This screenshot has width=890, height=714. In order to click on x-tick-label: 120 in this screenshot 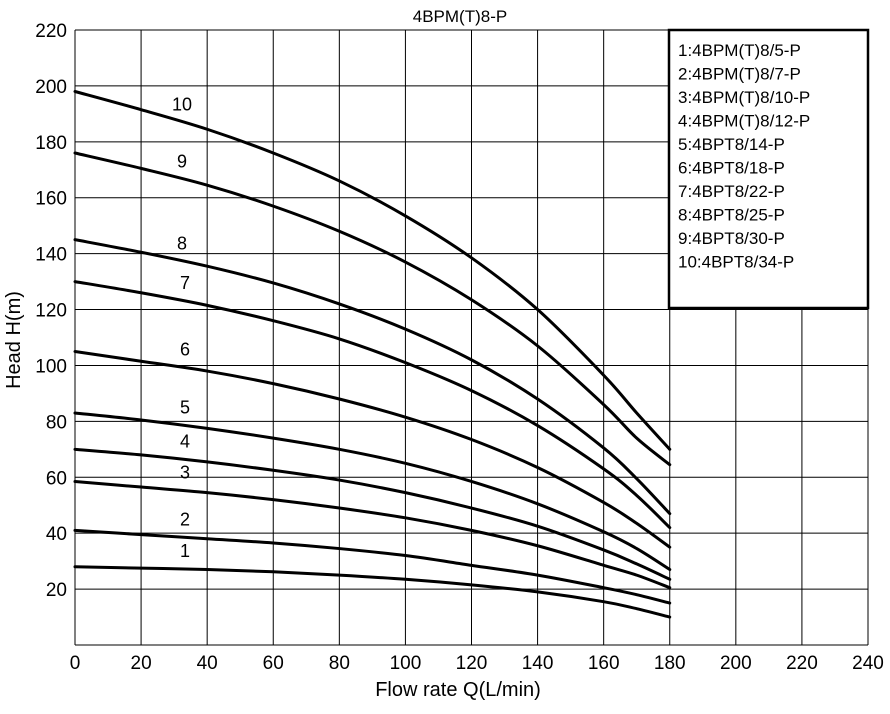, I will do `click(472, 663)`.